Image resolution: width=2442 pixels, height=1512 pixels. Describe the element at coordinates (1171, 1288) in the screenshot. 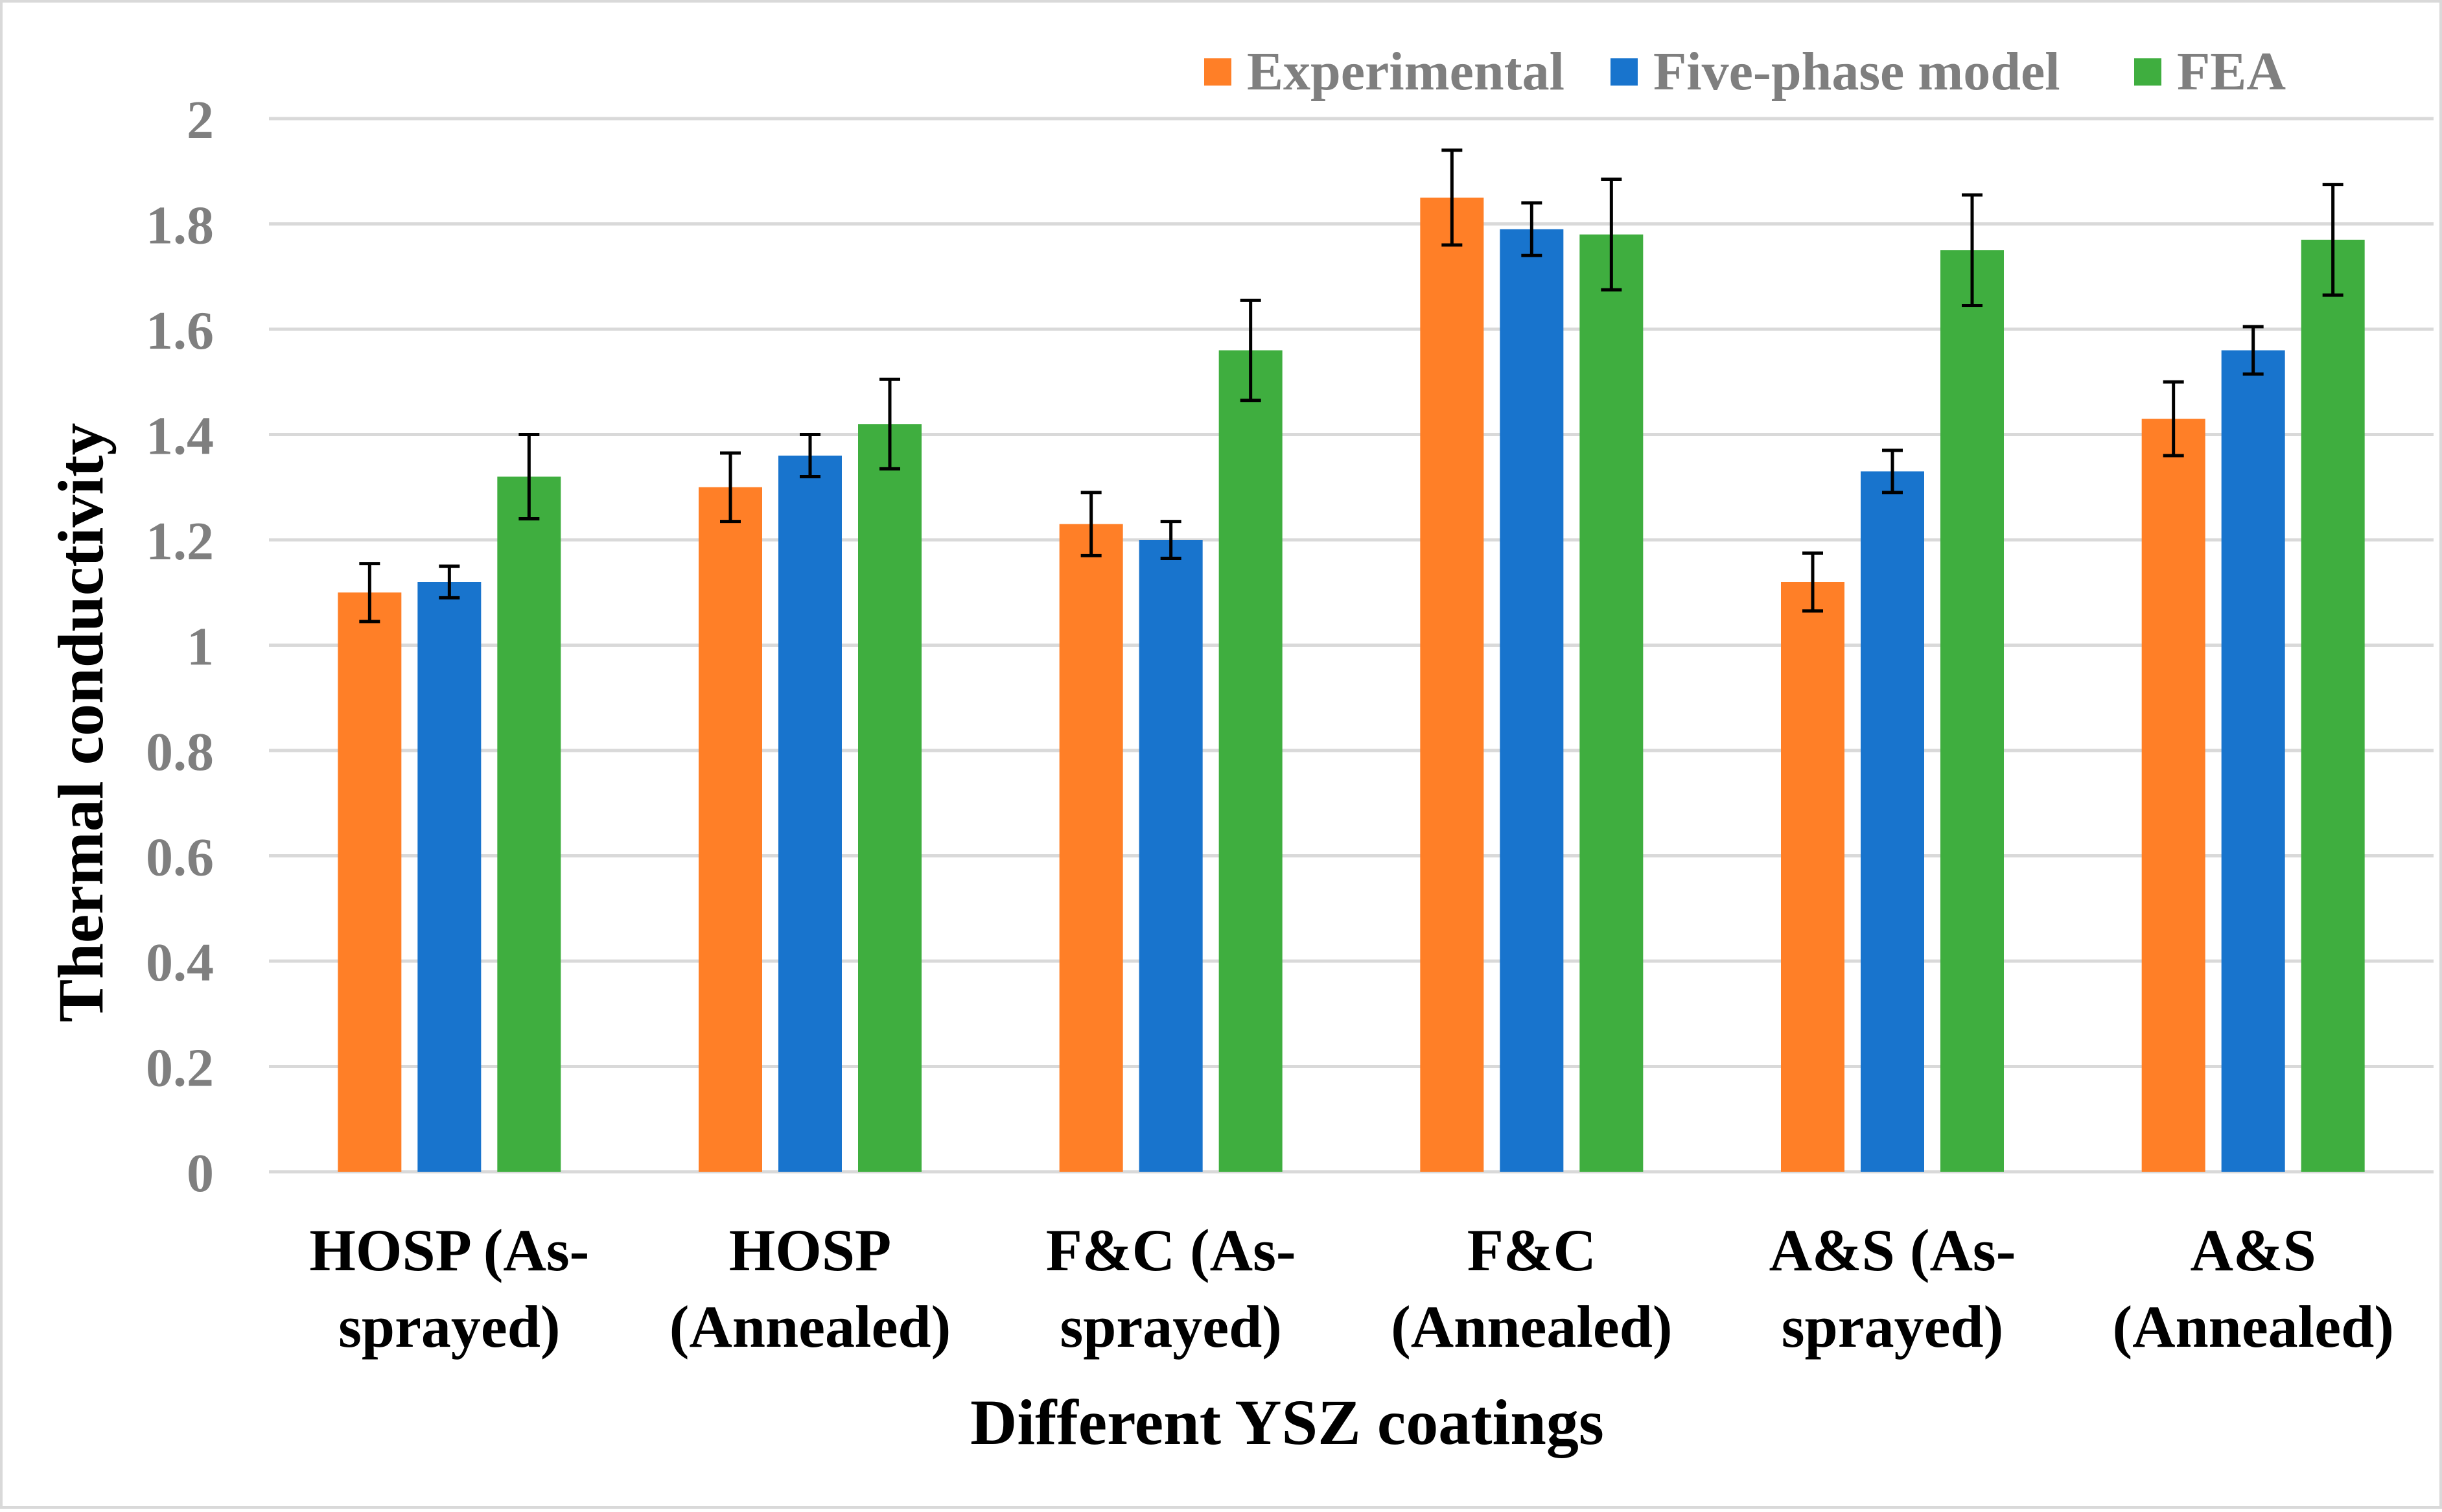

I see `x-tick-label: F&C (As-sprayed)` at that location.